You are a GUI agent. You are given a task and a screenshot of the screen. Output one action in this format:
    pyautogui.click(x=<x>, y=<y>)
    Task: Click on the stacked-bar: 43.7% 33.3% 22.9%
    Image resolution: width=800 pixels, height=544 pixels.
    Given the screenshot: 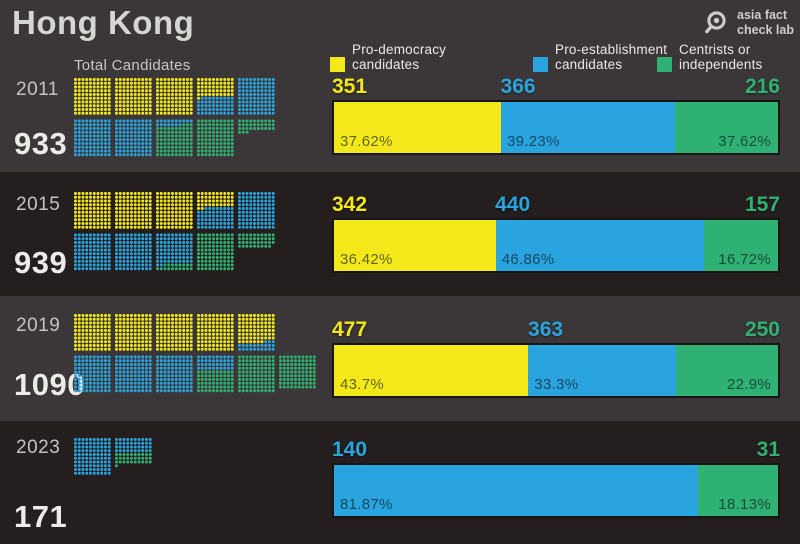 What is the action you would take?
    pyautogui.click(x=556, y=370)
    